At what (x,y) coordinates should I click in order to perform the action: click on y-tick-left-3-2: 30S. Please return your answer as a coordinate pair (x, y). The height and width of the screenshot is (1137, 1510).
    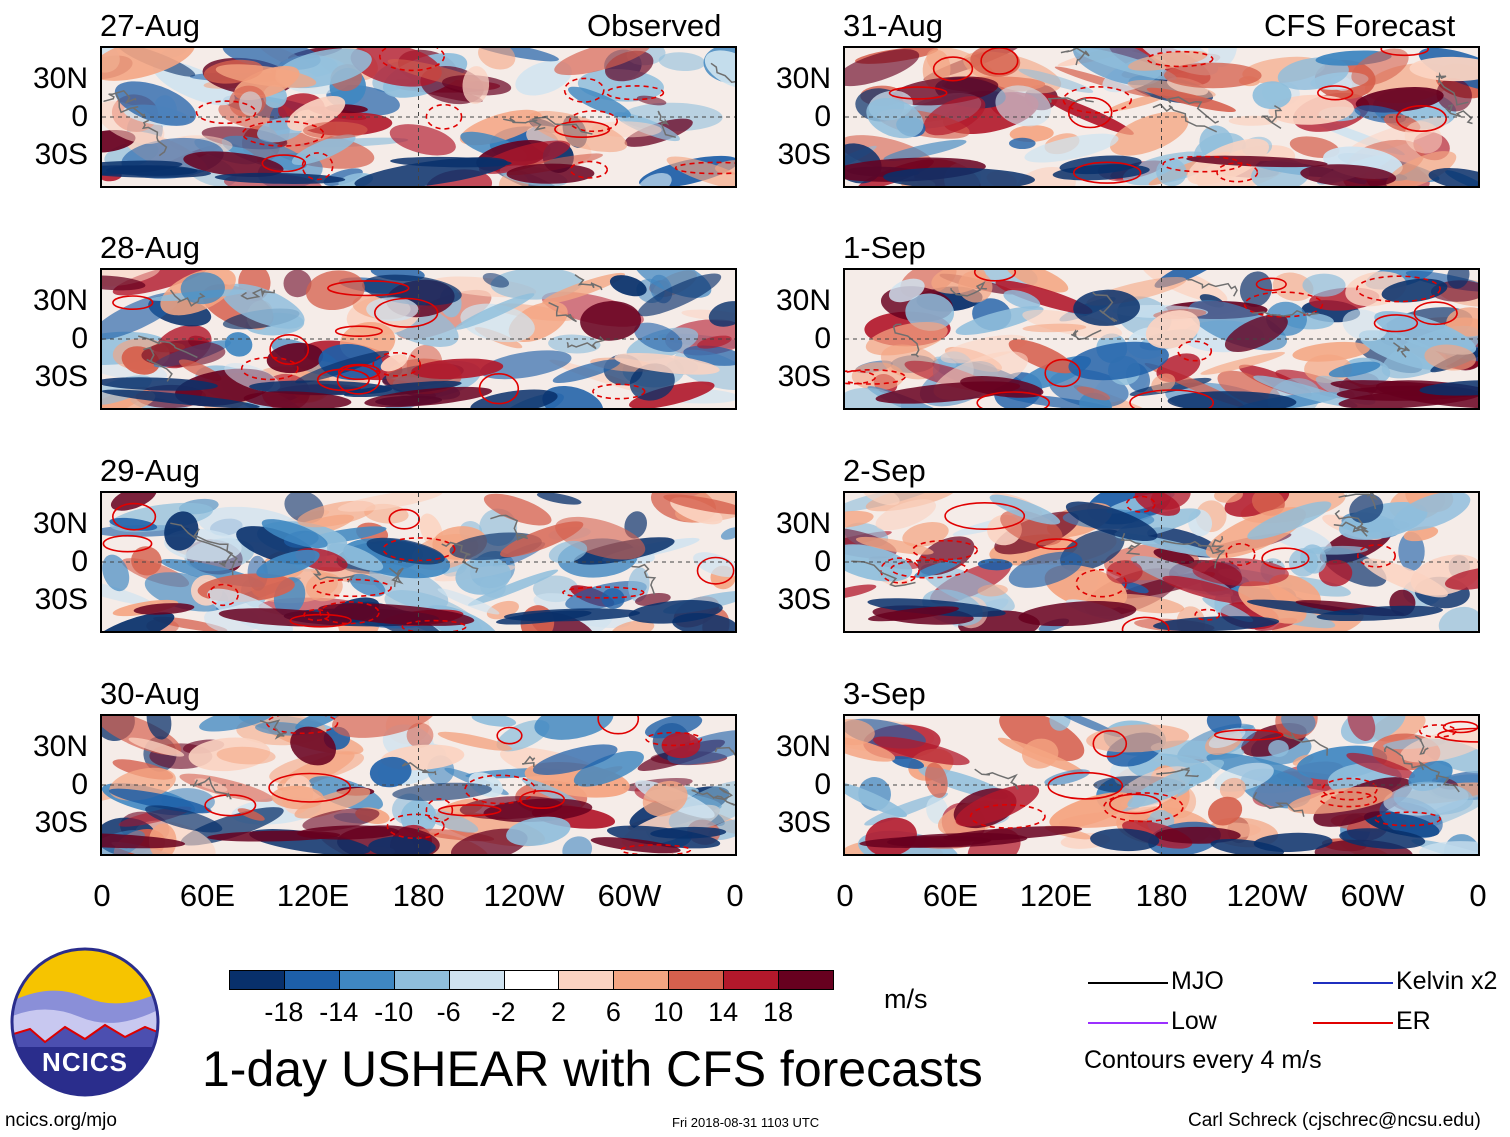
    Looking at the image, I should click on (61, 823).